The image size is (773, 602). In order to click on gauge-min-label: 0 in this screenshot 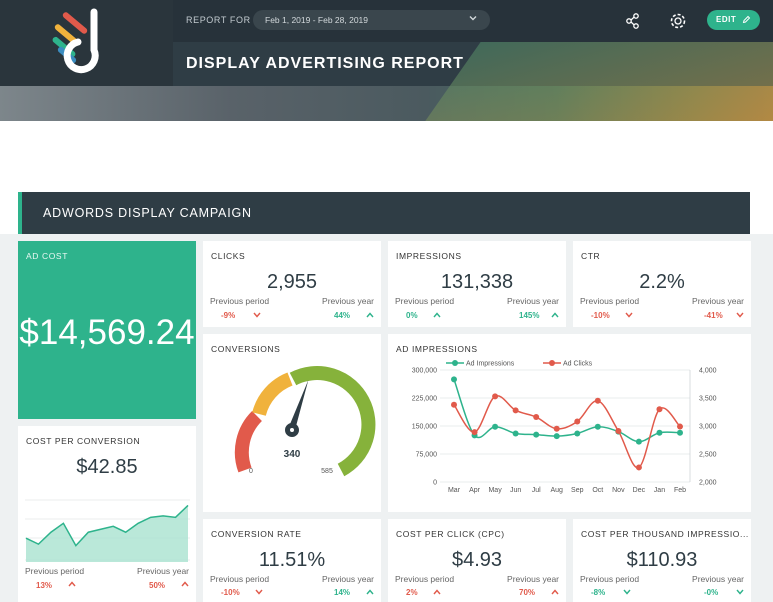, I will do `click(251, 471)`.